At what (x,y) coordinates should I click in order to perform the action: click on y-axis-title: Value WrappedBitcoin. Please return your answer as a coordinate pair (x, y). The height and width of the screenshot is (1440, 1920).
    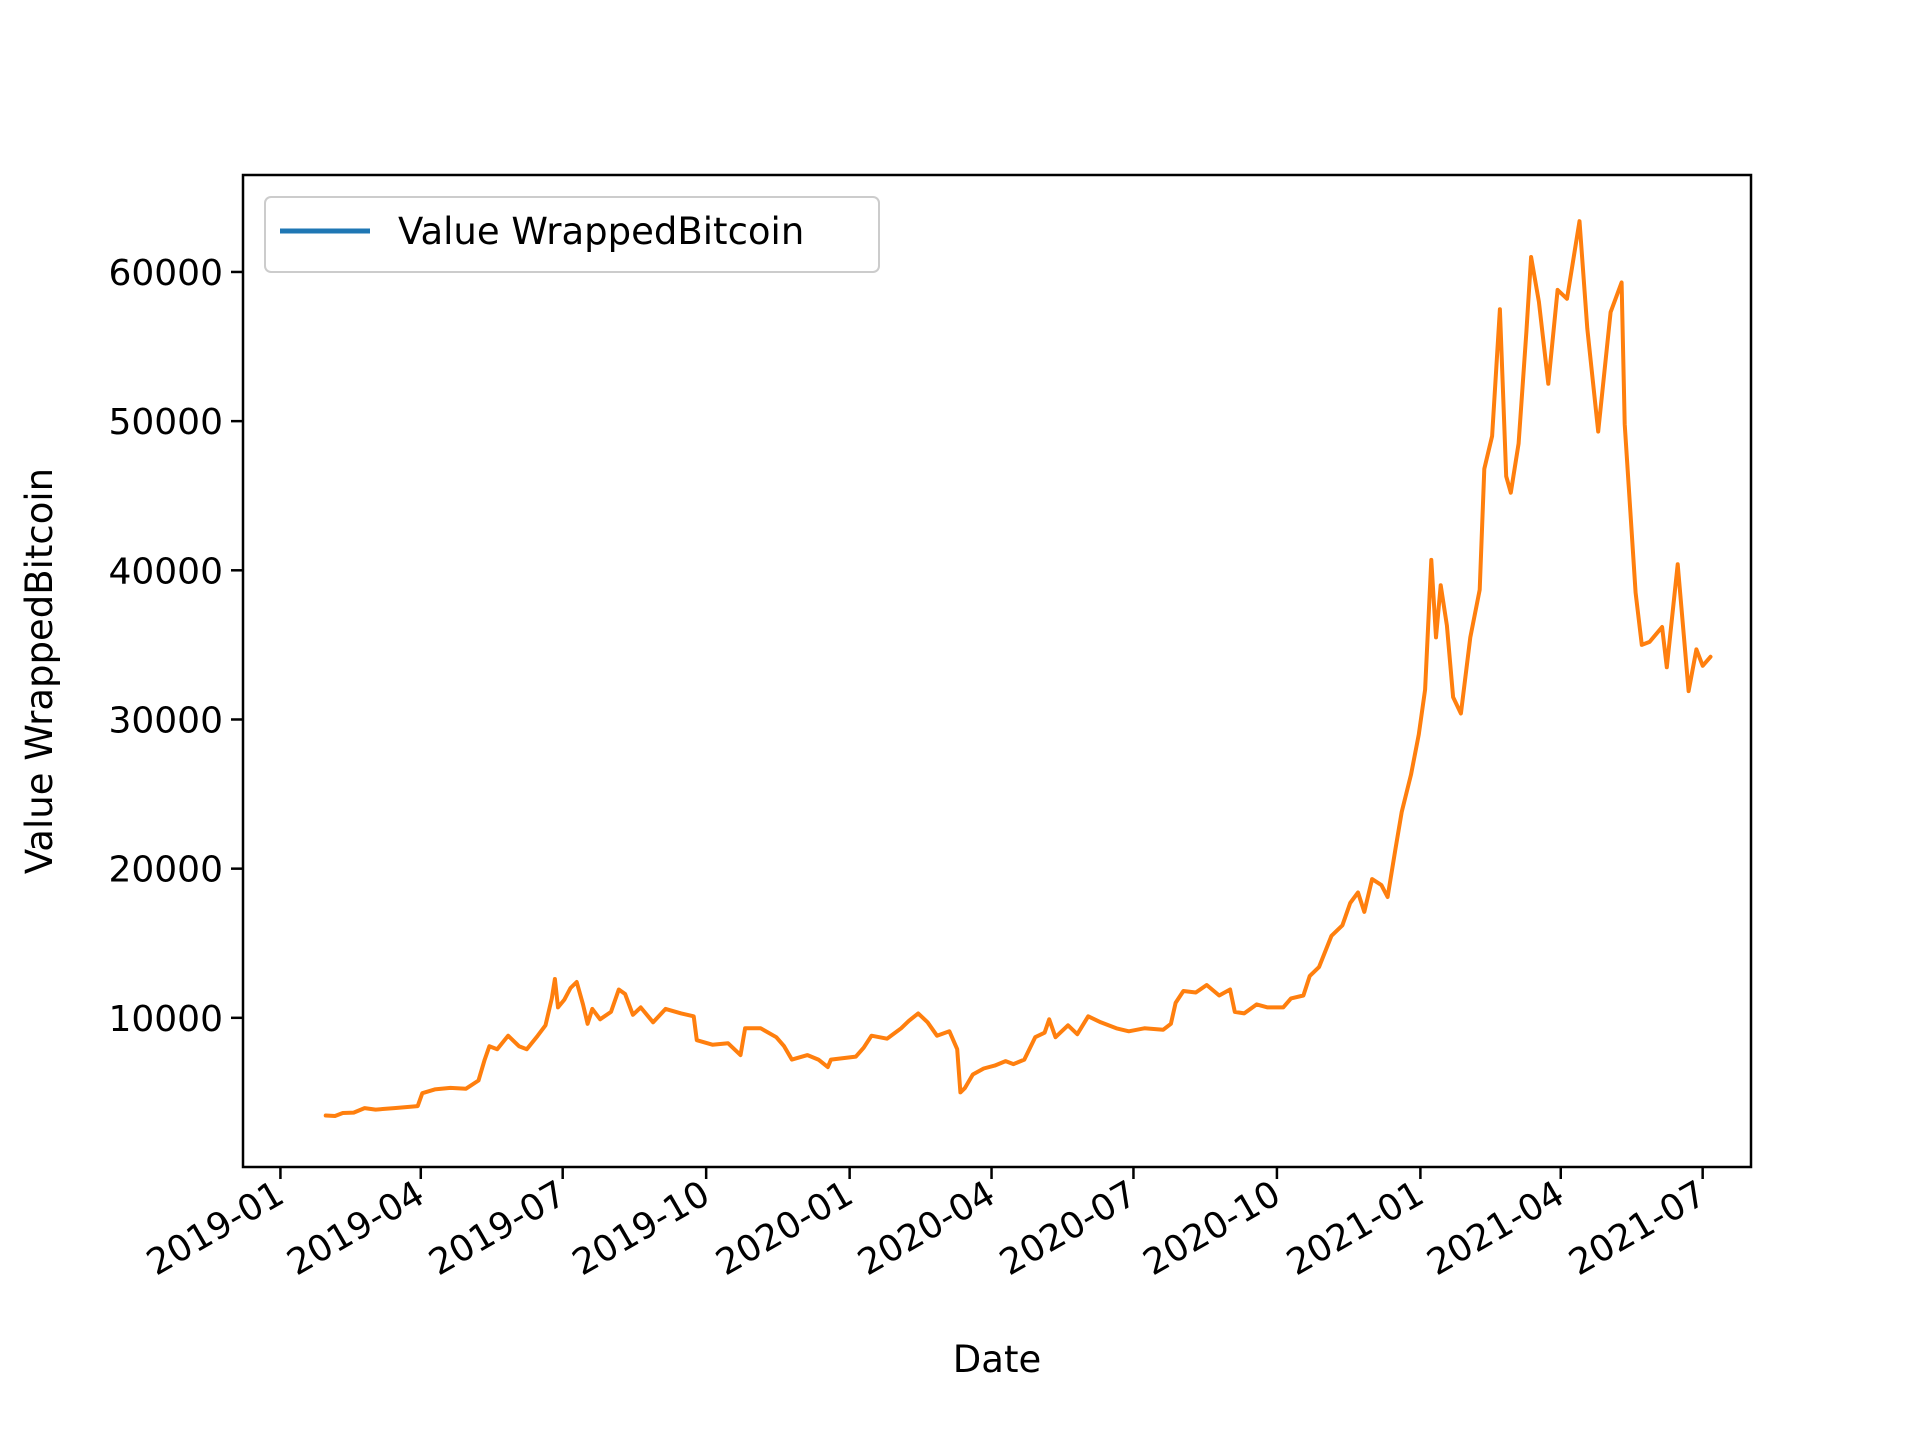
    Looking at the image, I should click on (39, 671).